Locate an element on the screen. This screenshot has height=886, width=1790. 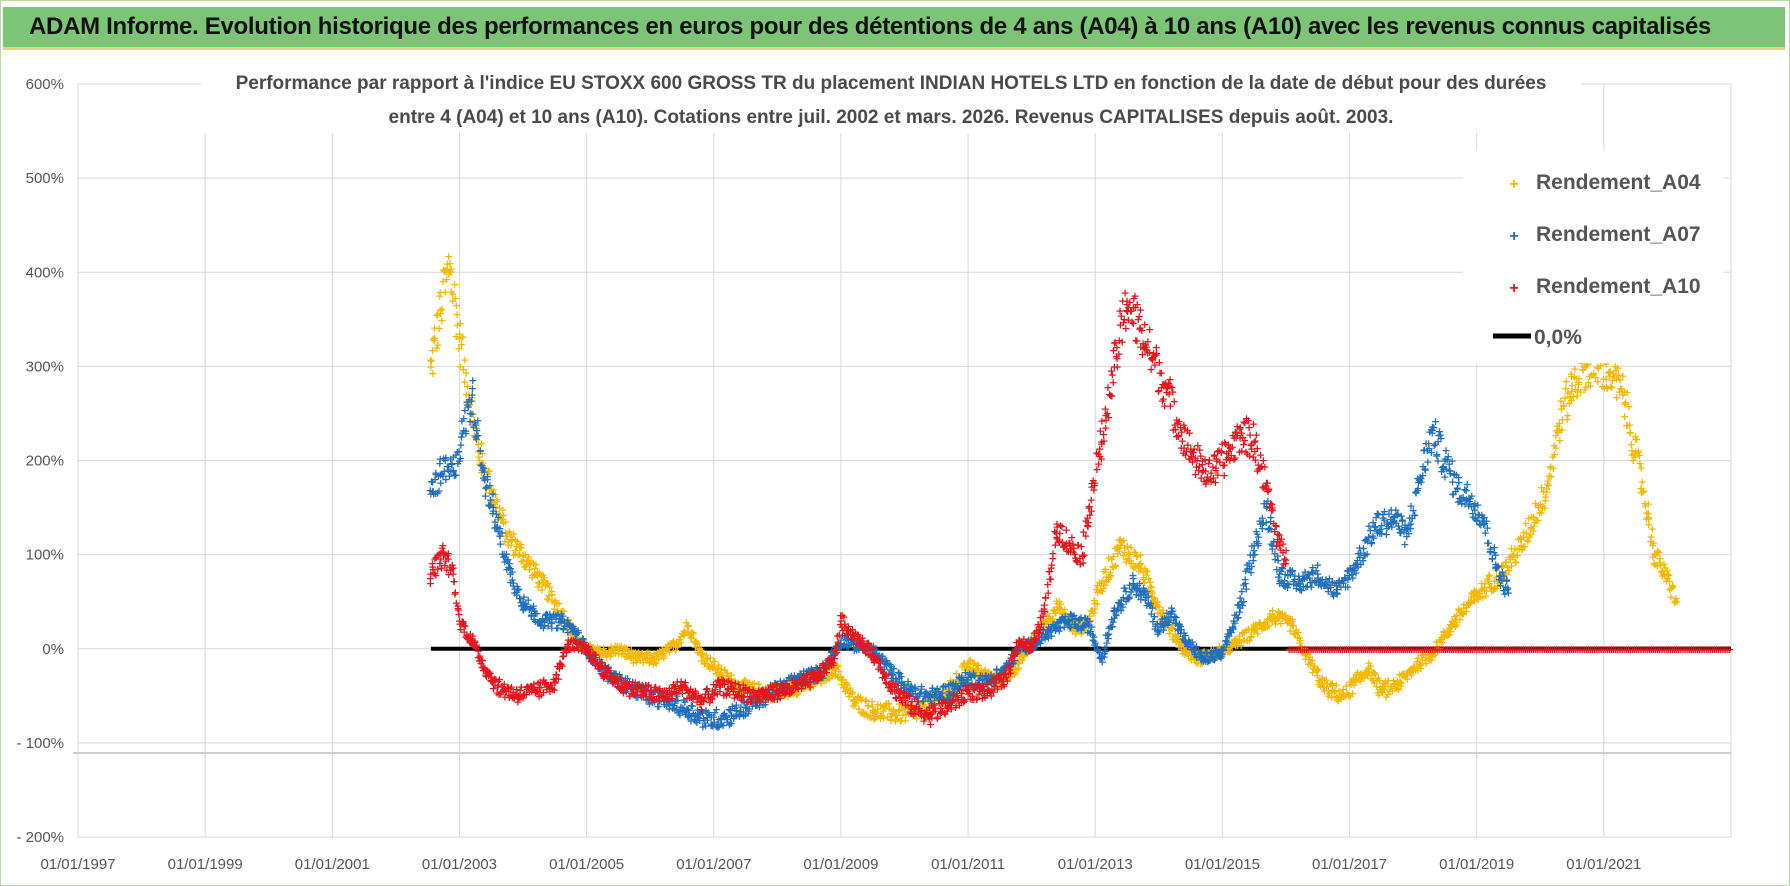
x-tick-label: 01/01/2021 is located at coordinates (1603, 864).